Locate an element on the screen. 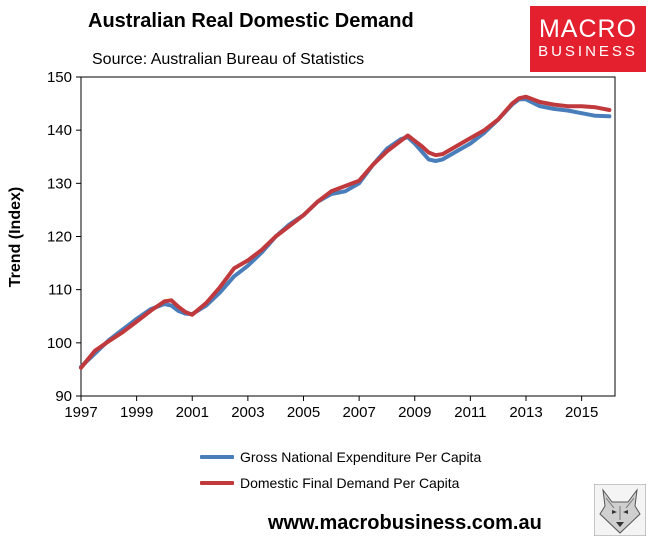 This screenshot has height=541, width=652. y-tick-label: 140 is located at coordinates (59, 130).